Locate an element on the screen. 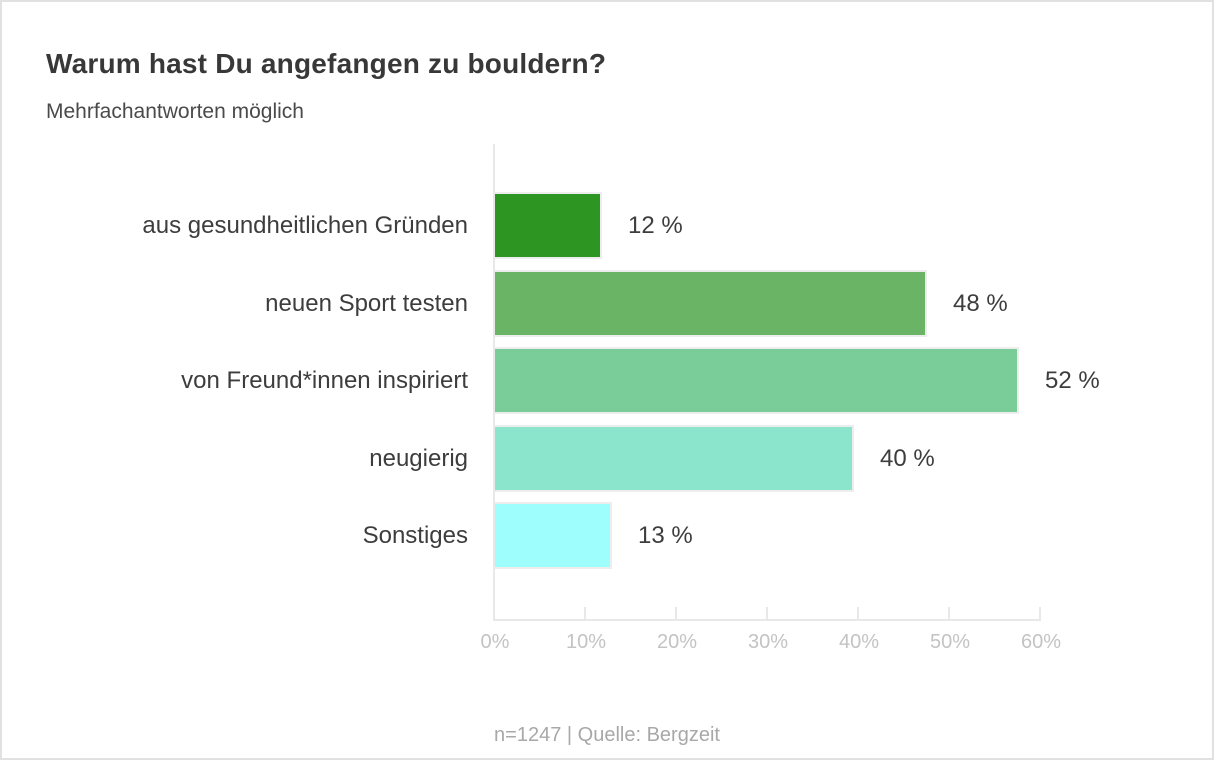 The image size is (1214, 760). value-label: 40 % is located at coordinates (907, 458).